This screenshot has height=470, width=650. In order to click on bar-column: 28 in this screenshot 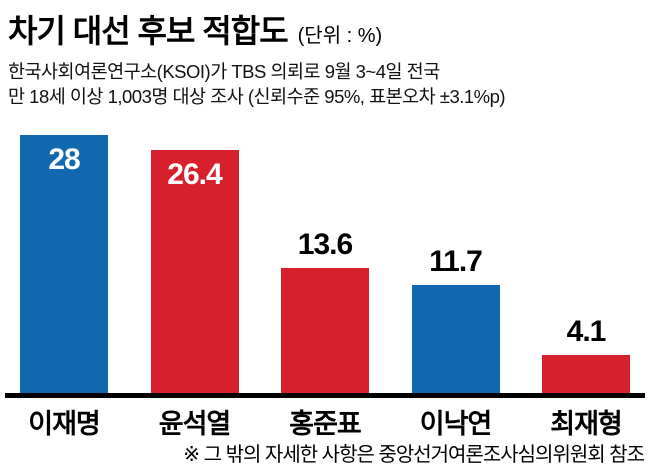, I will do `click(64, 264)`.